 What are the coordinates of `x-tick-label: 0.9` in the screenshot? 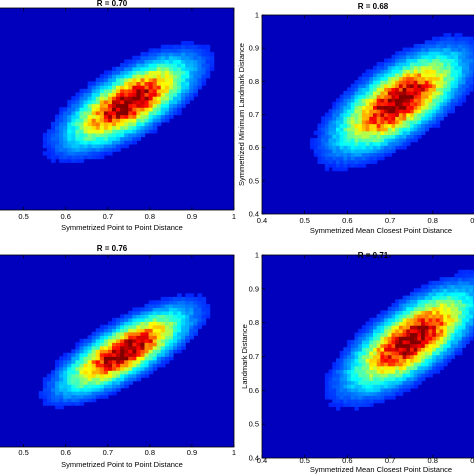 It's located at (192, 216).